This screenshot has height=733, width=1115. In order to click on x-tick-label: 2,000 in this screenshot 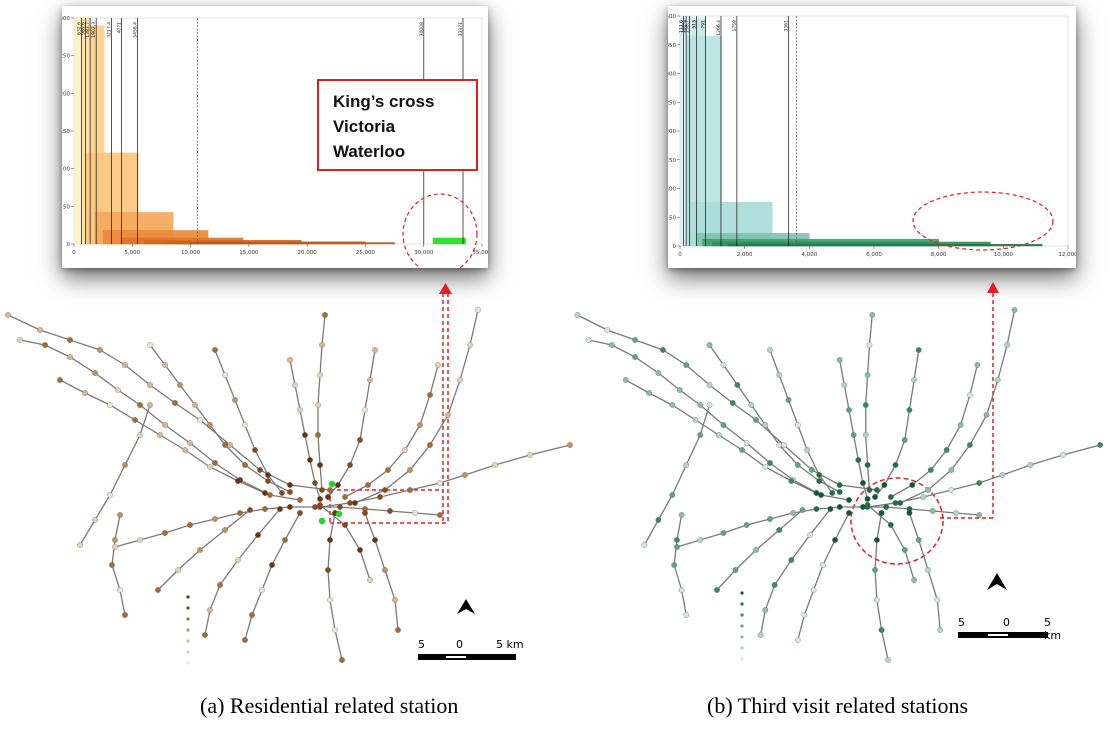, I will do `click(745, 255)`.